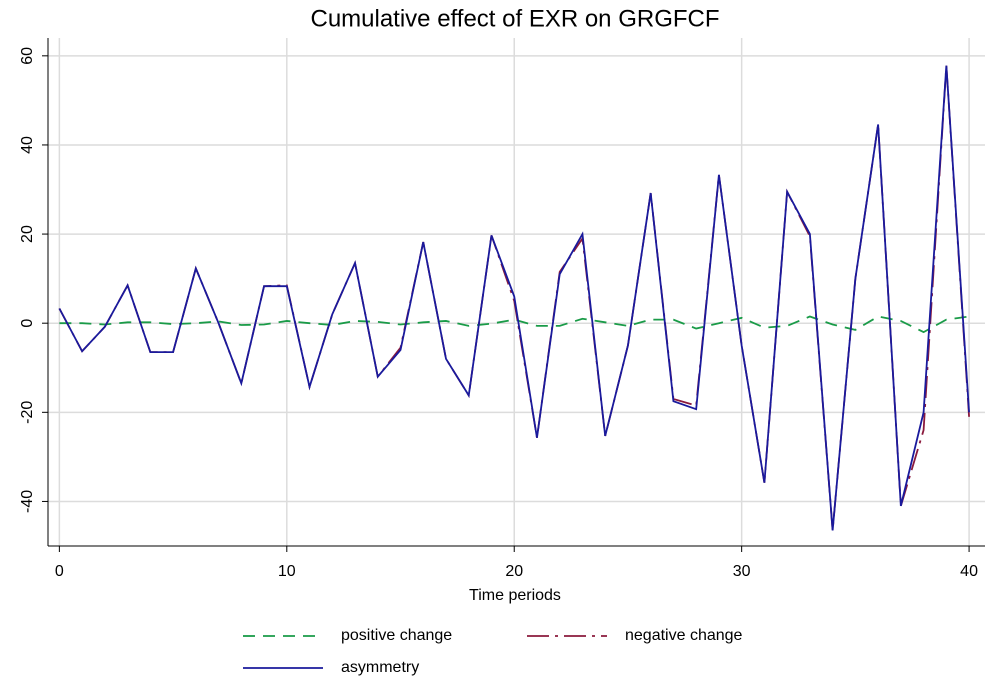  I want to click on y-tick-label: 60, so click(27, 56).